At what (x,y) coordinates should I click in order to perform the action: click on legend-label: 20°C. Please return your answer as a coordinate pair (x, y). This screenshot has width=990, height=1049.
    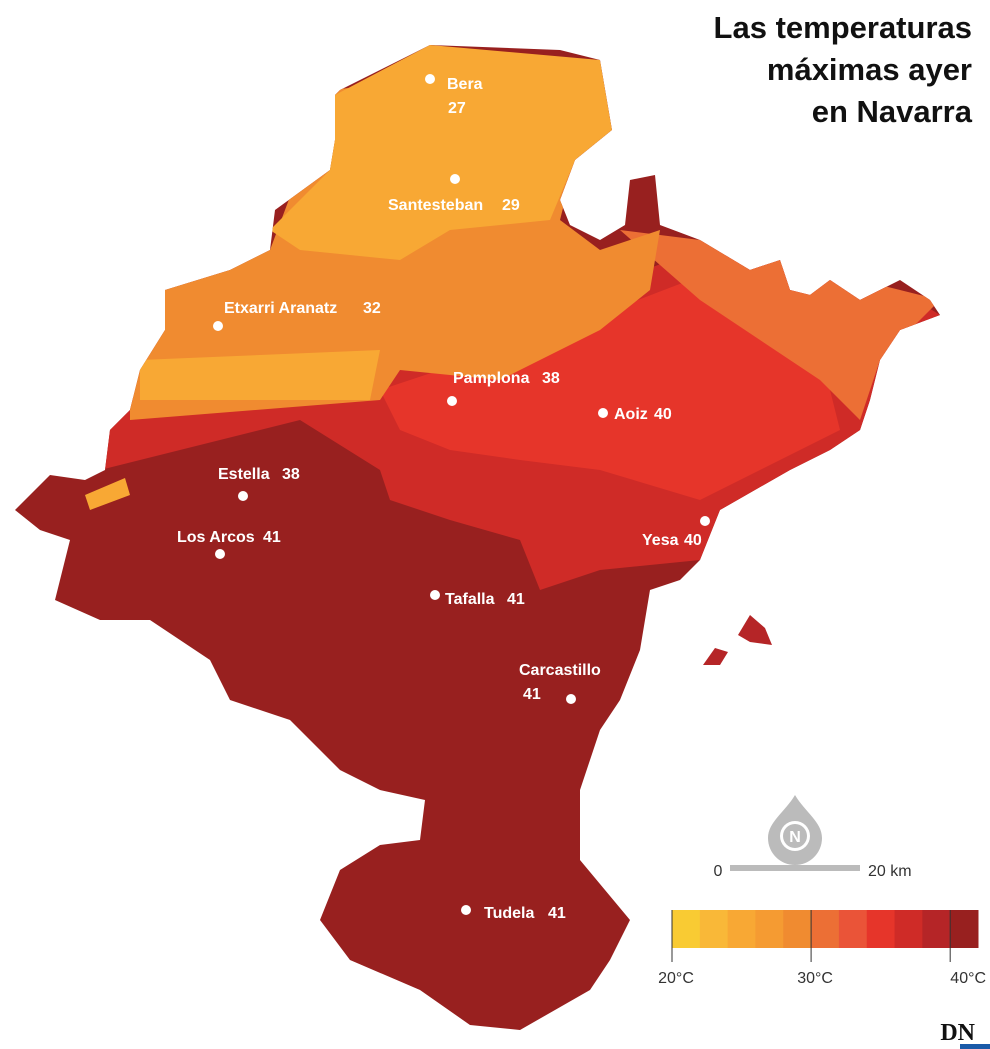
    Looking at the image, I should click on (676, 978).